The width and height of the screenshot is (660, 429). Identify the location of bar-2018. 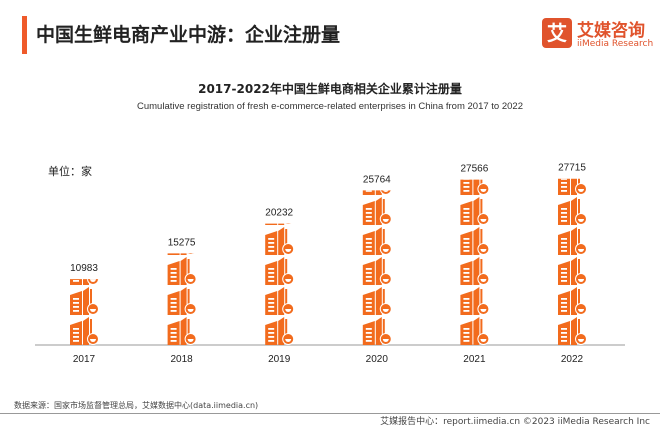
(182, 299).